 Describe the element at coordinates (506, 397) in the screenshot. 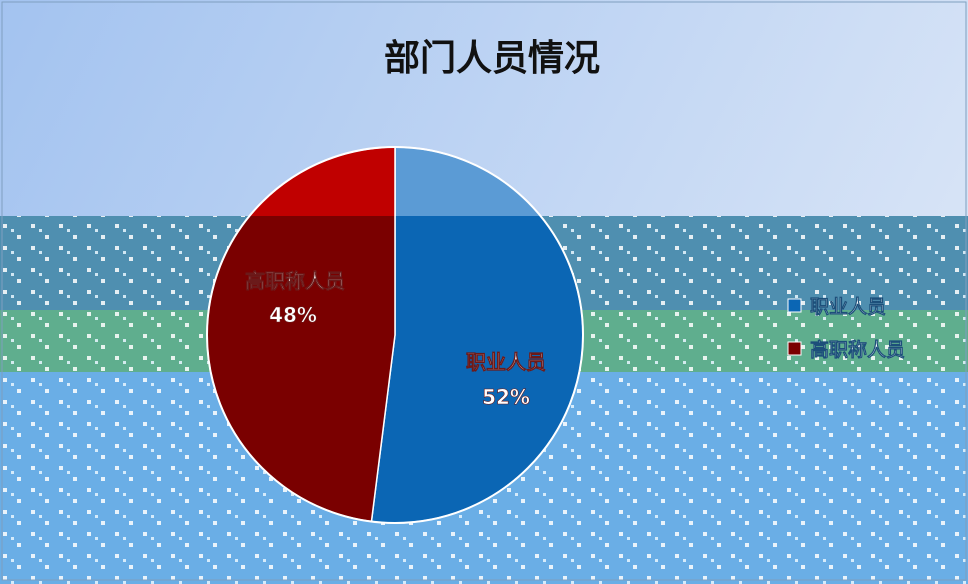

I see `data-label-zhiye-percent: 52%` at that location.